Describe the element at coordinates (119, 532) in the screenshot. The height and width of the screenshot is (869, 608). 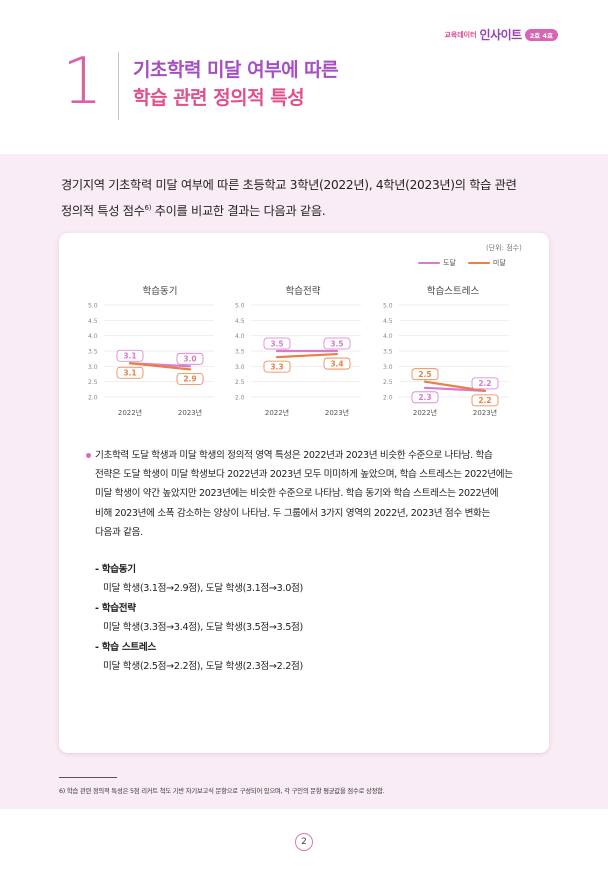
I see `body-line: 다음과 같음.` at that location.